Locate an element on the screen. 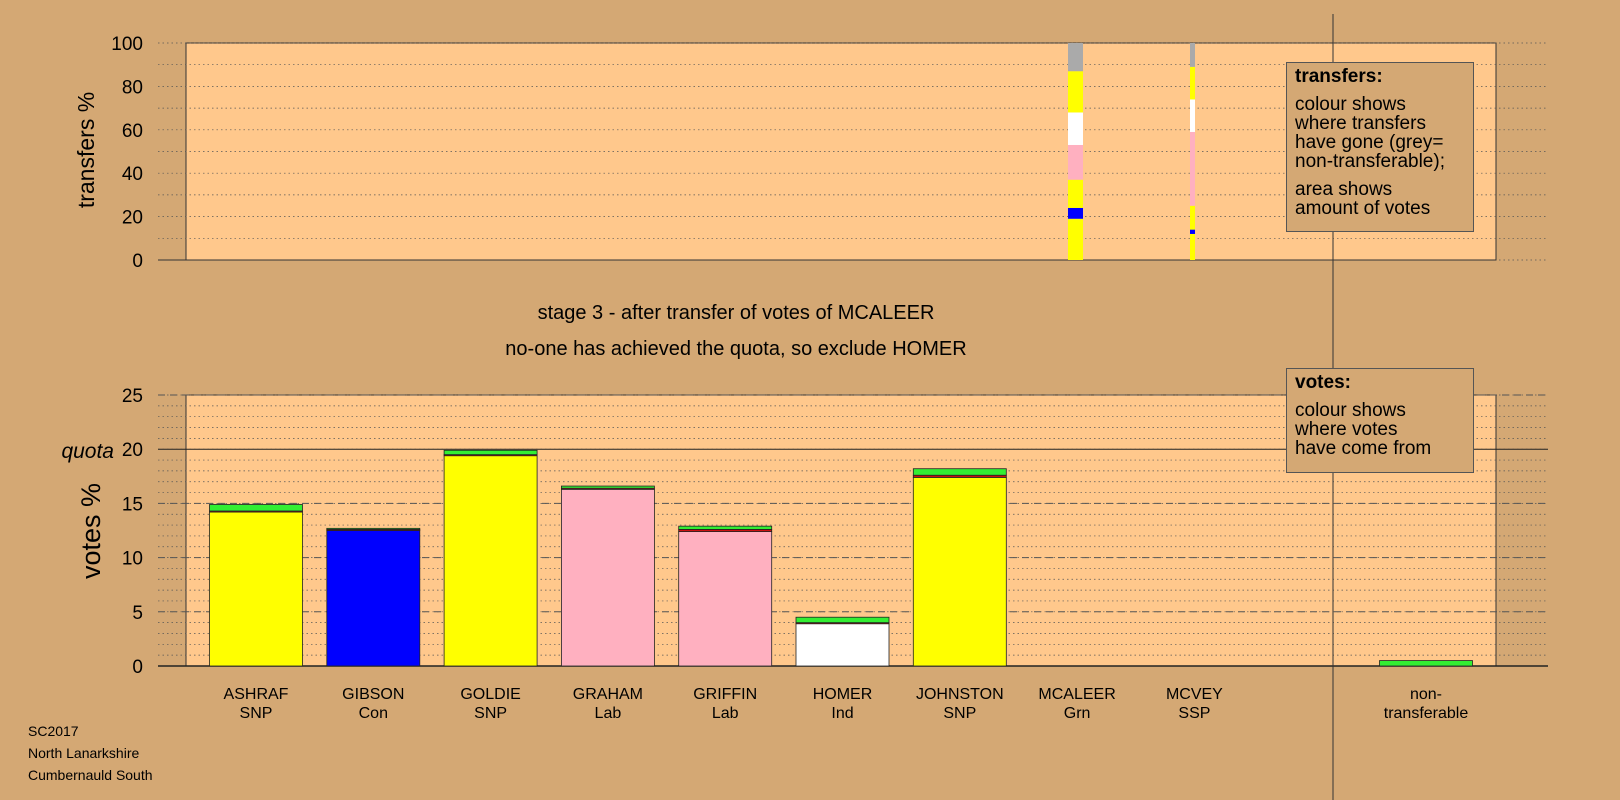 The image size is (1620, 800). transfers-legend-title: transfers: is located at coordinates (1339, 76).